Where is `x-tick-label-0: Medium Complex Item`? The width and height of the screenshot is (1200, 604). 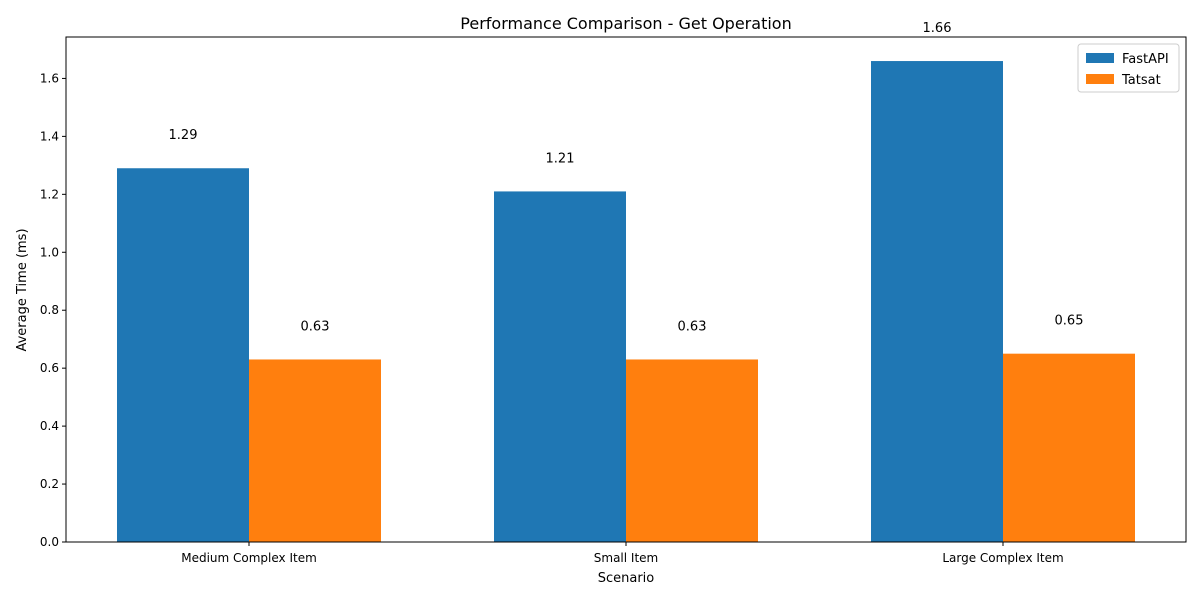 x-tick-label-0: Medium Complex Item is located at coordinates (249, 558).